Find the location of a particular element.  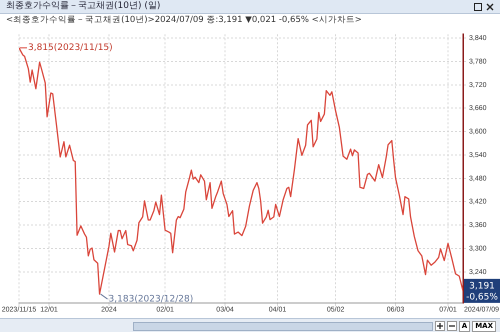

annotation: 3,815(2023/11/15) is located at coordinates (70, 48).